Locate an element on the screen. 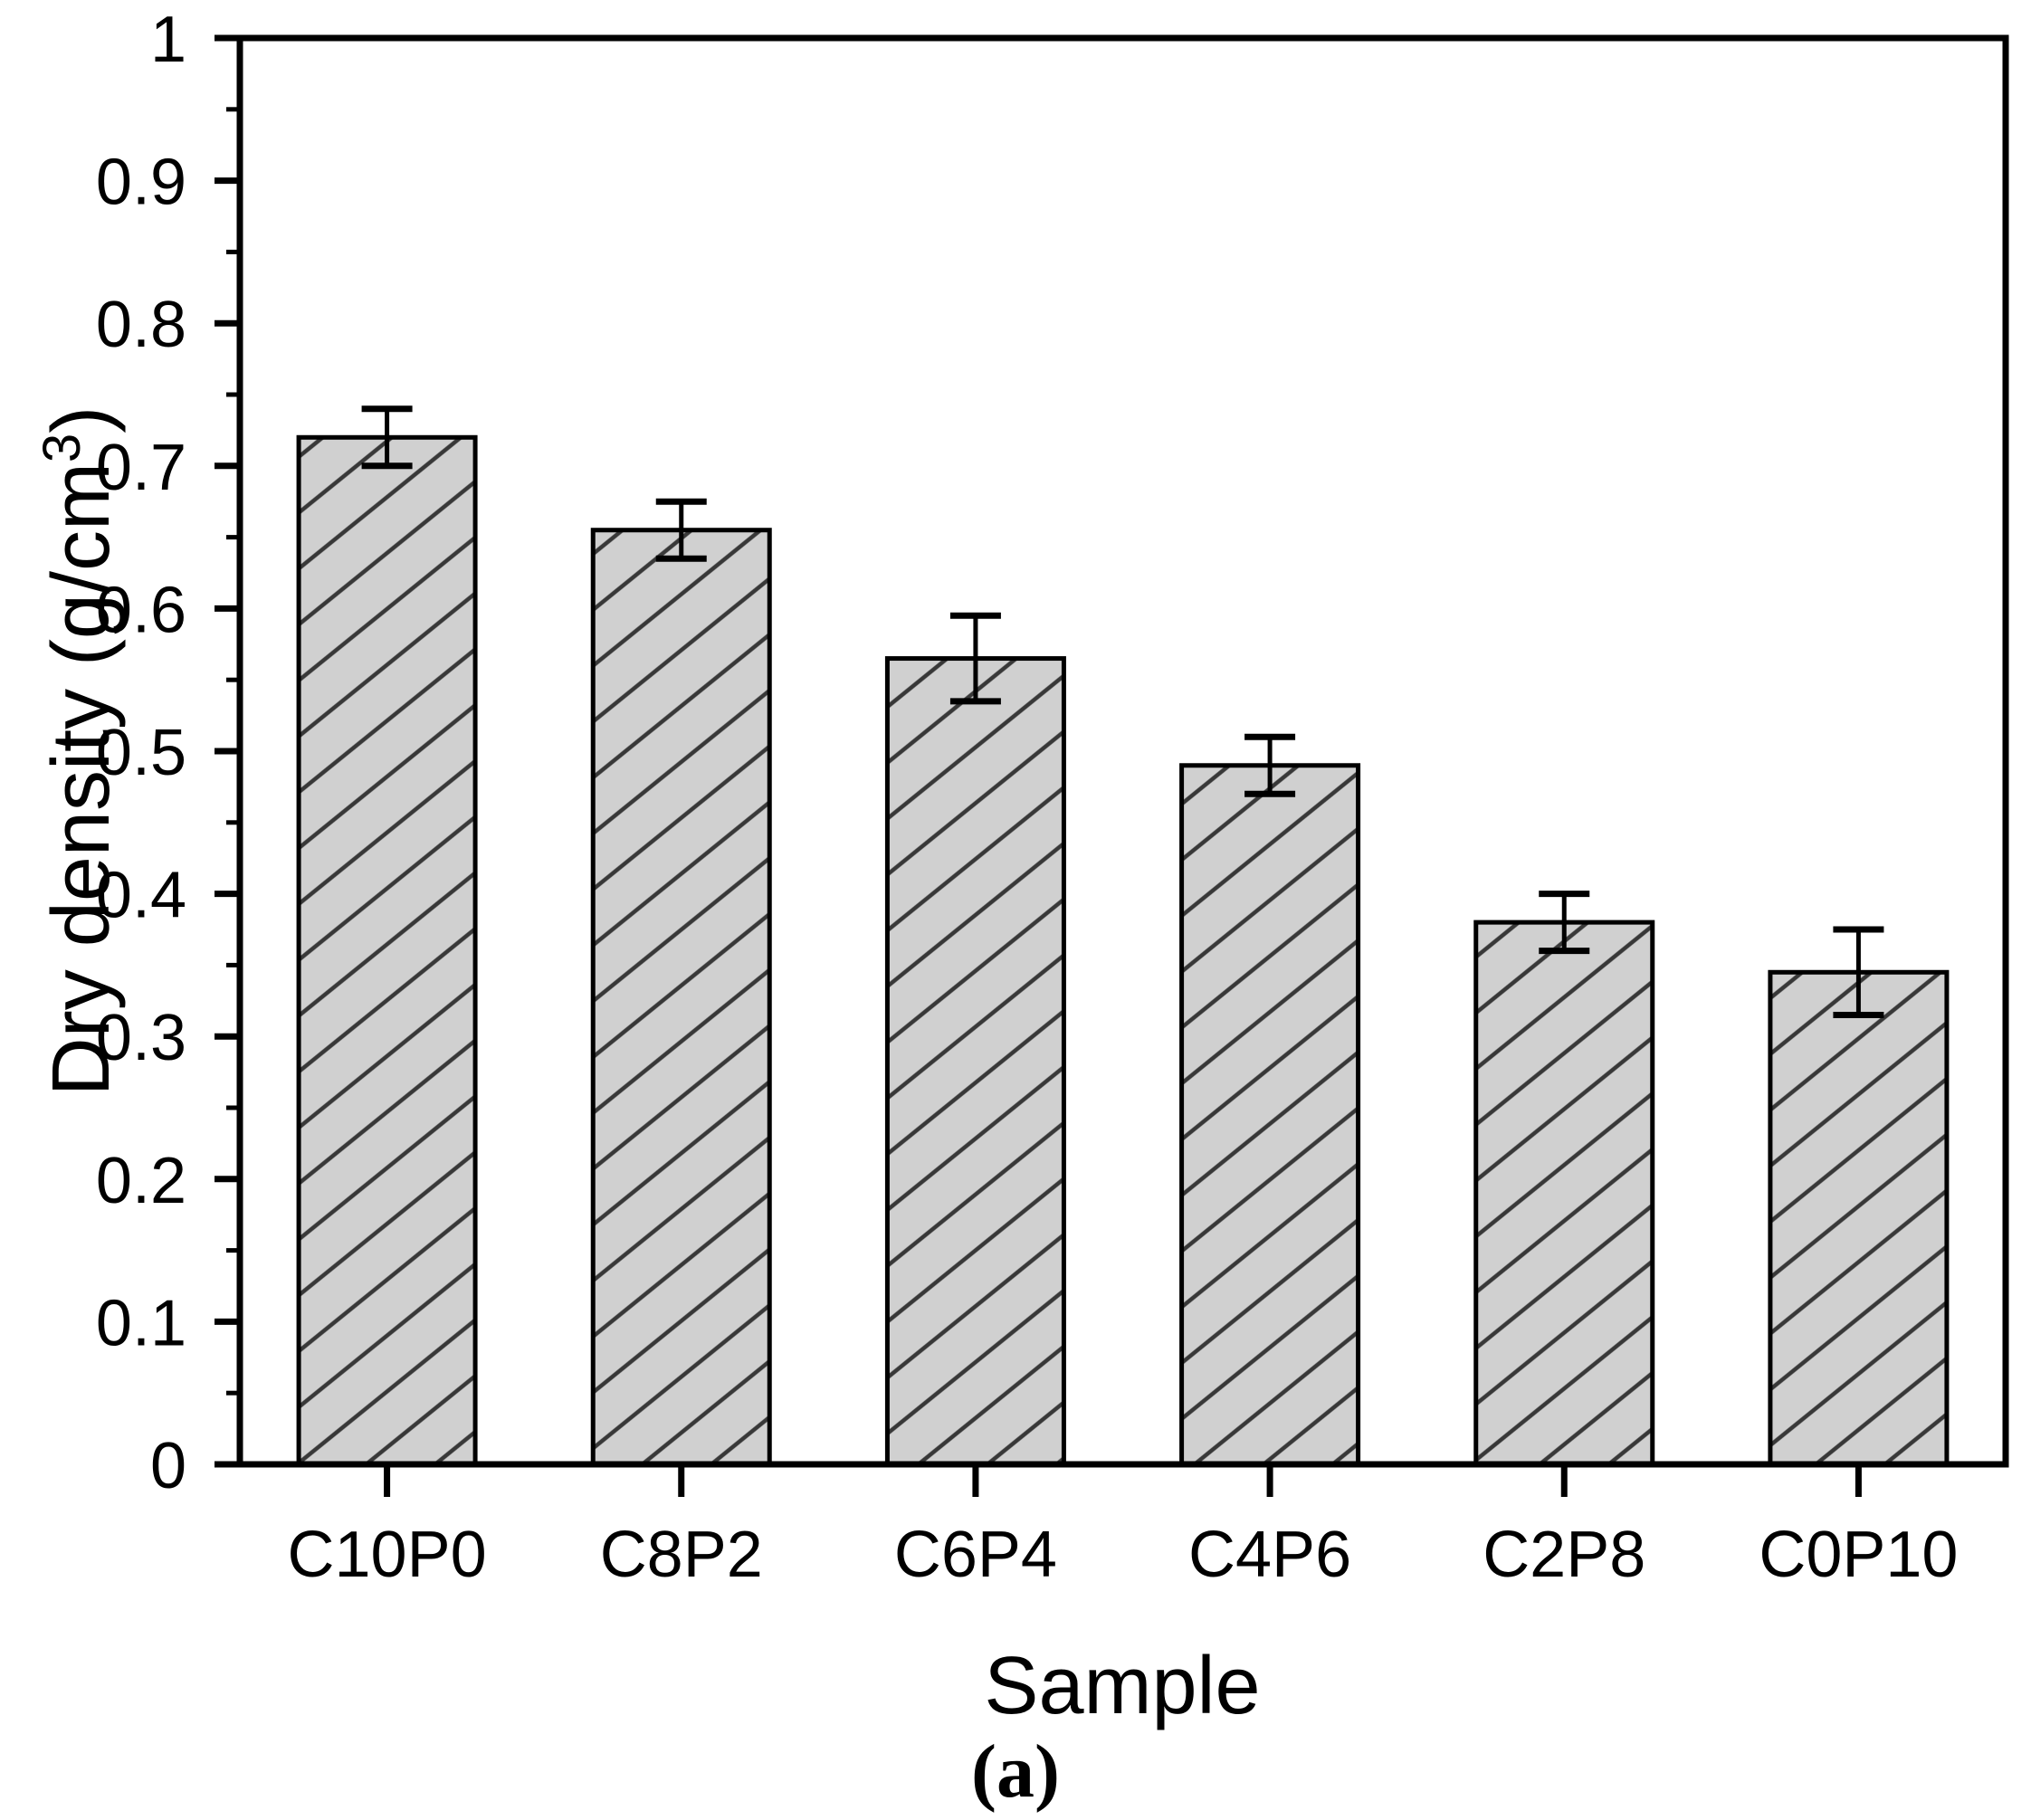 The width and height of the screenshot is (2031, 1820). x-tick-label-C10P0: C10P0 is located at coordinates (387, 1555).